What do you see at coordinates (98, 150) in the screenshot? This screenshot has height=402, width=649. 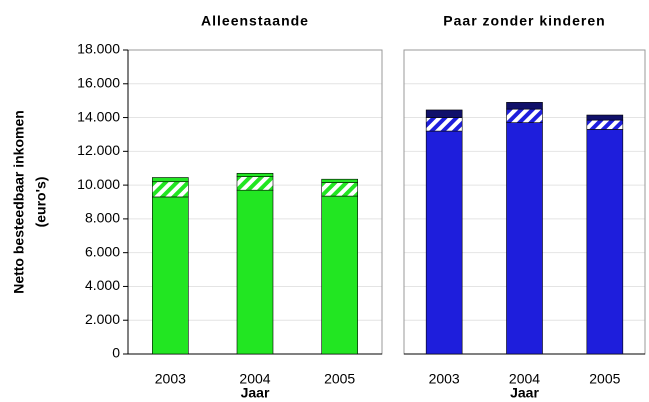 I see `y-tick-label: 12.000` at bounding box center [98, 150].